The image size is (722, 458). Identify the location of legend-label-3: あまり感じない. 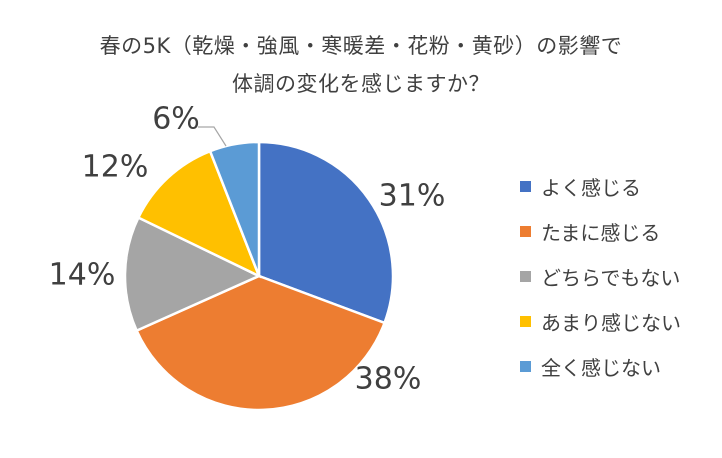
(611, 323).